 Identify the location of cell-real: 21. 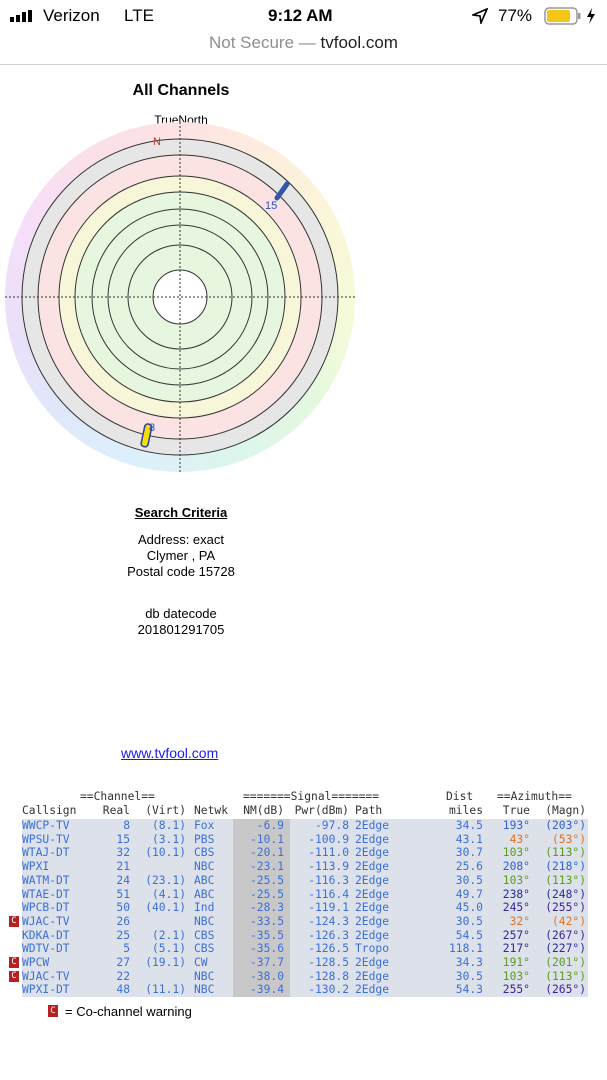
(123, 867).